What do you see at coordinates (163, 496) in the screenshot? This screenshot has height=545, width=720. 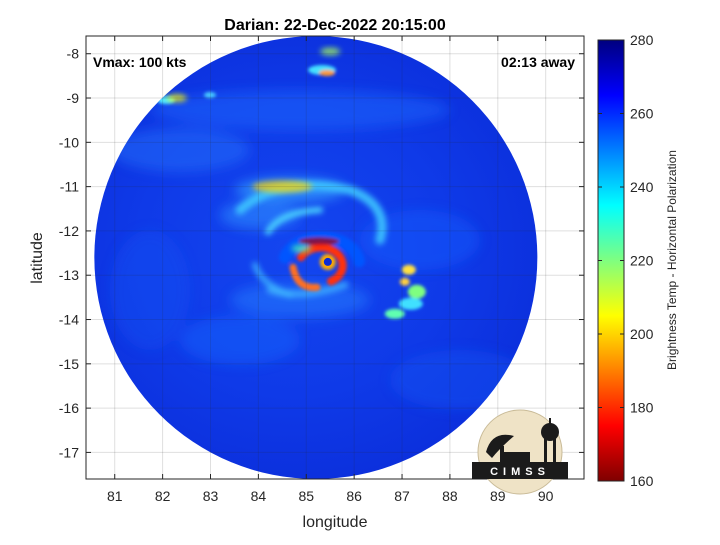 I see `x-tick-label: 82` at bounding box center [163, 496].